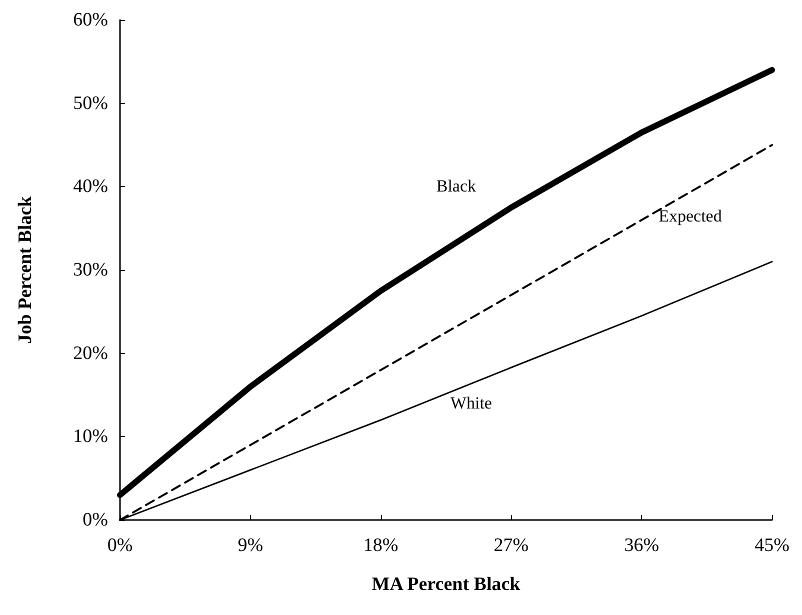  What do you see at coordinates (90, 353) in the screenshot?
I see `y-tick-label: 20%` at bounding box center [90, 353].